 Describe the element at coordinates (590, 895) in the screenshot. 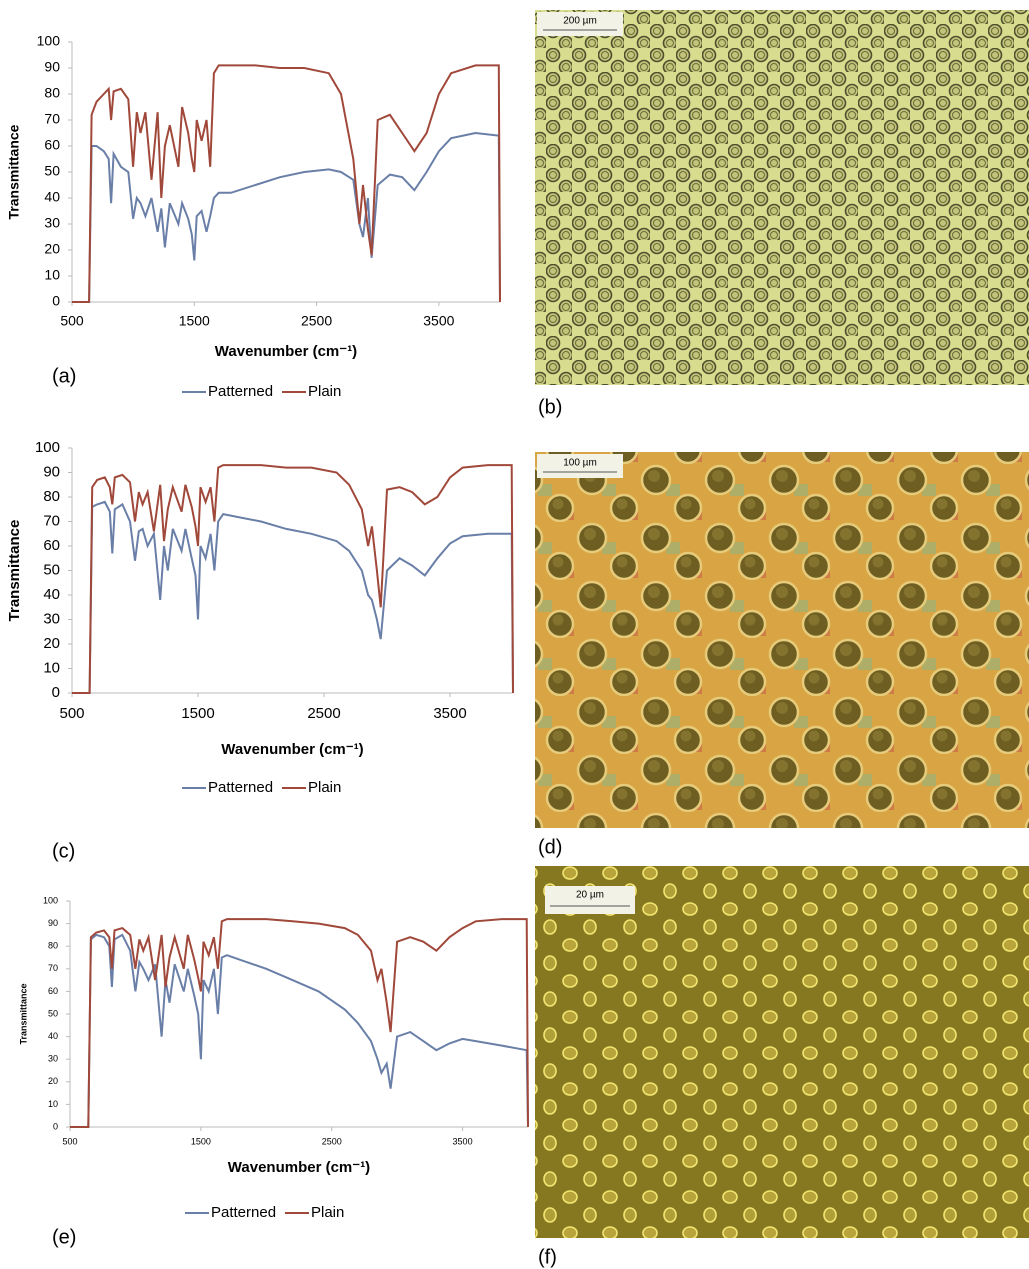

I see `scale-bar-label: 20 µm` at that location.